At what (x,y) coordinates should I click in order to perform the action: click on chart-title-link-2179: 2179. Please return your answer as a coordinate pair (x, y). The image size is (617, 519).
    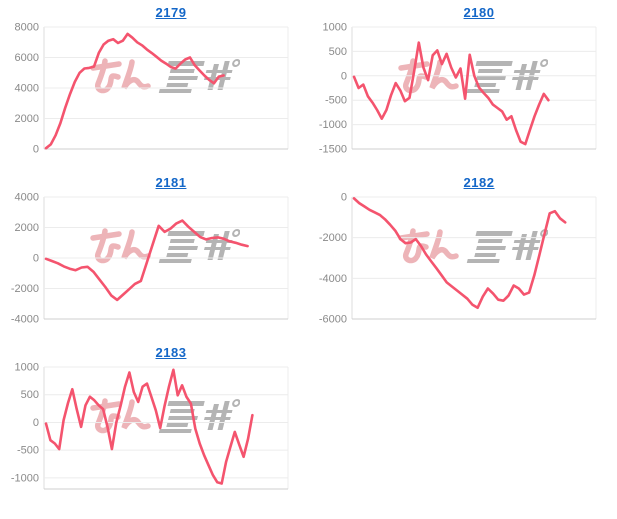
    Looking at the image, I should click on (171, 12).